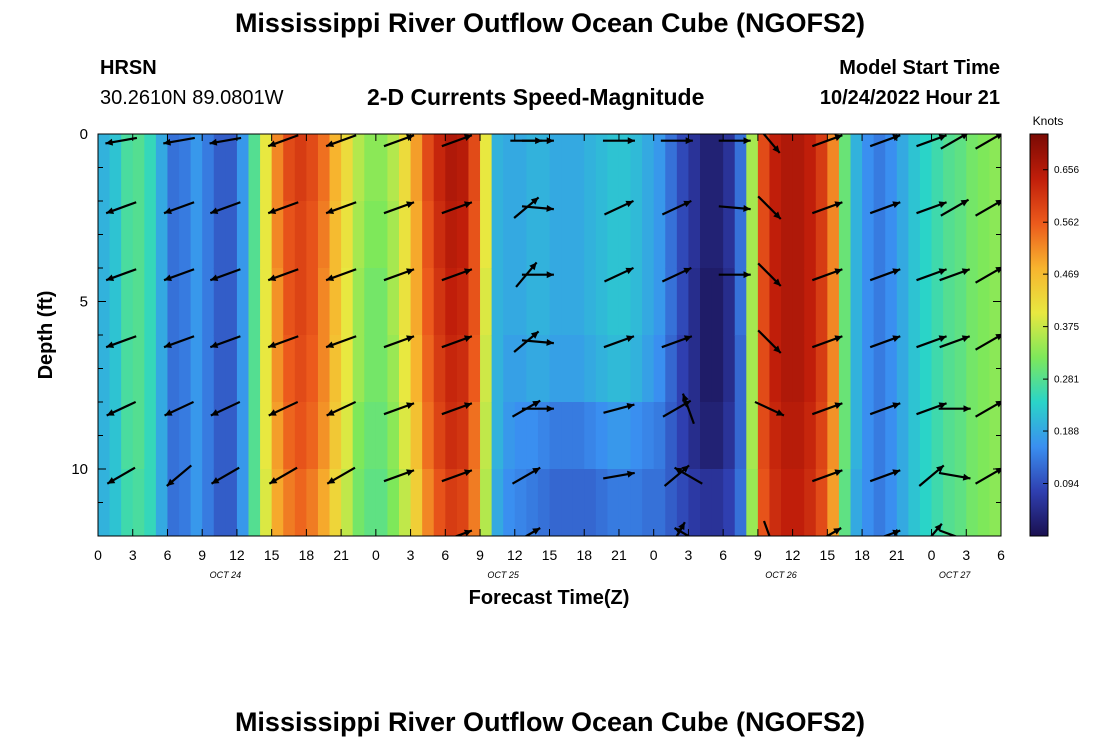 This screenshot has width=1100, height=750. Describe the element at coordinates (341, 555) in the screenshot. I see `x-tick-label: 21` at that location.